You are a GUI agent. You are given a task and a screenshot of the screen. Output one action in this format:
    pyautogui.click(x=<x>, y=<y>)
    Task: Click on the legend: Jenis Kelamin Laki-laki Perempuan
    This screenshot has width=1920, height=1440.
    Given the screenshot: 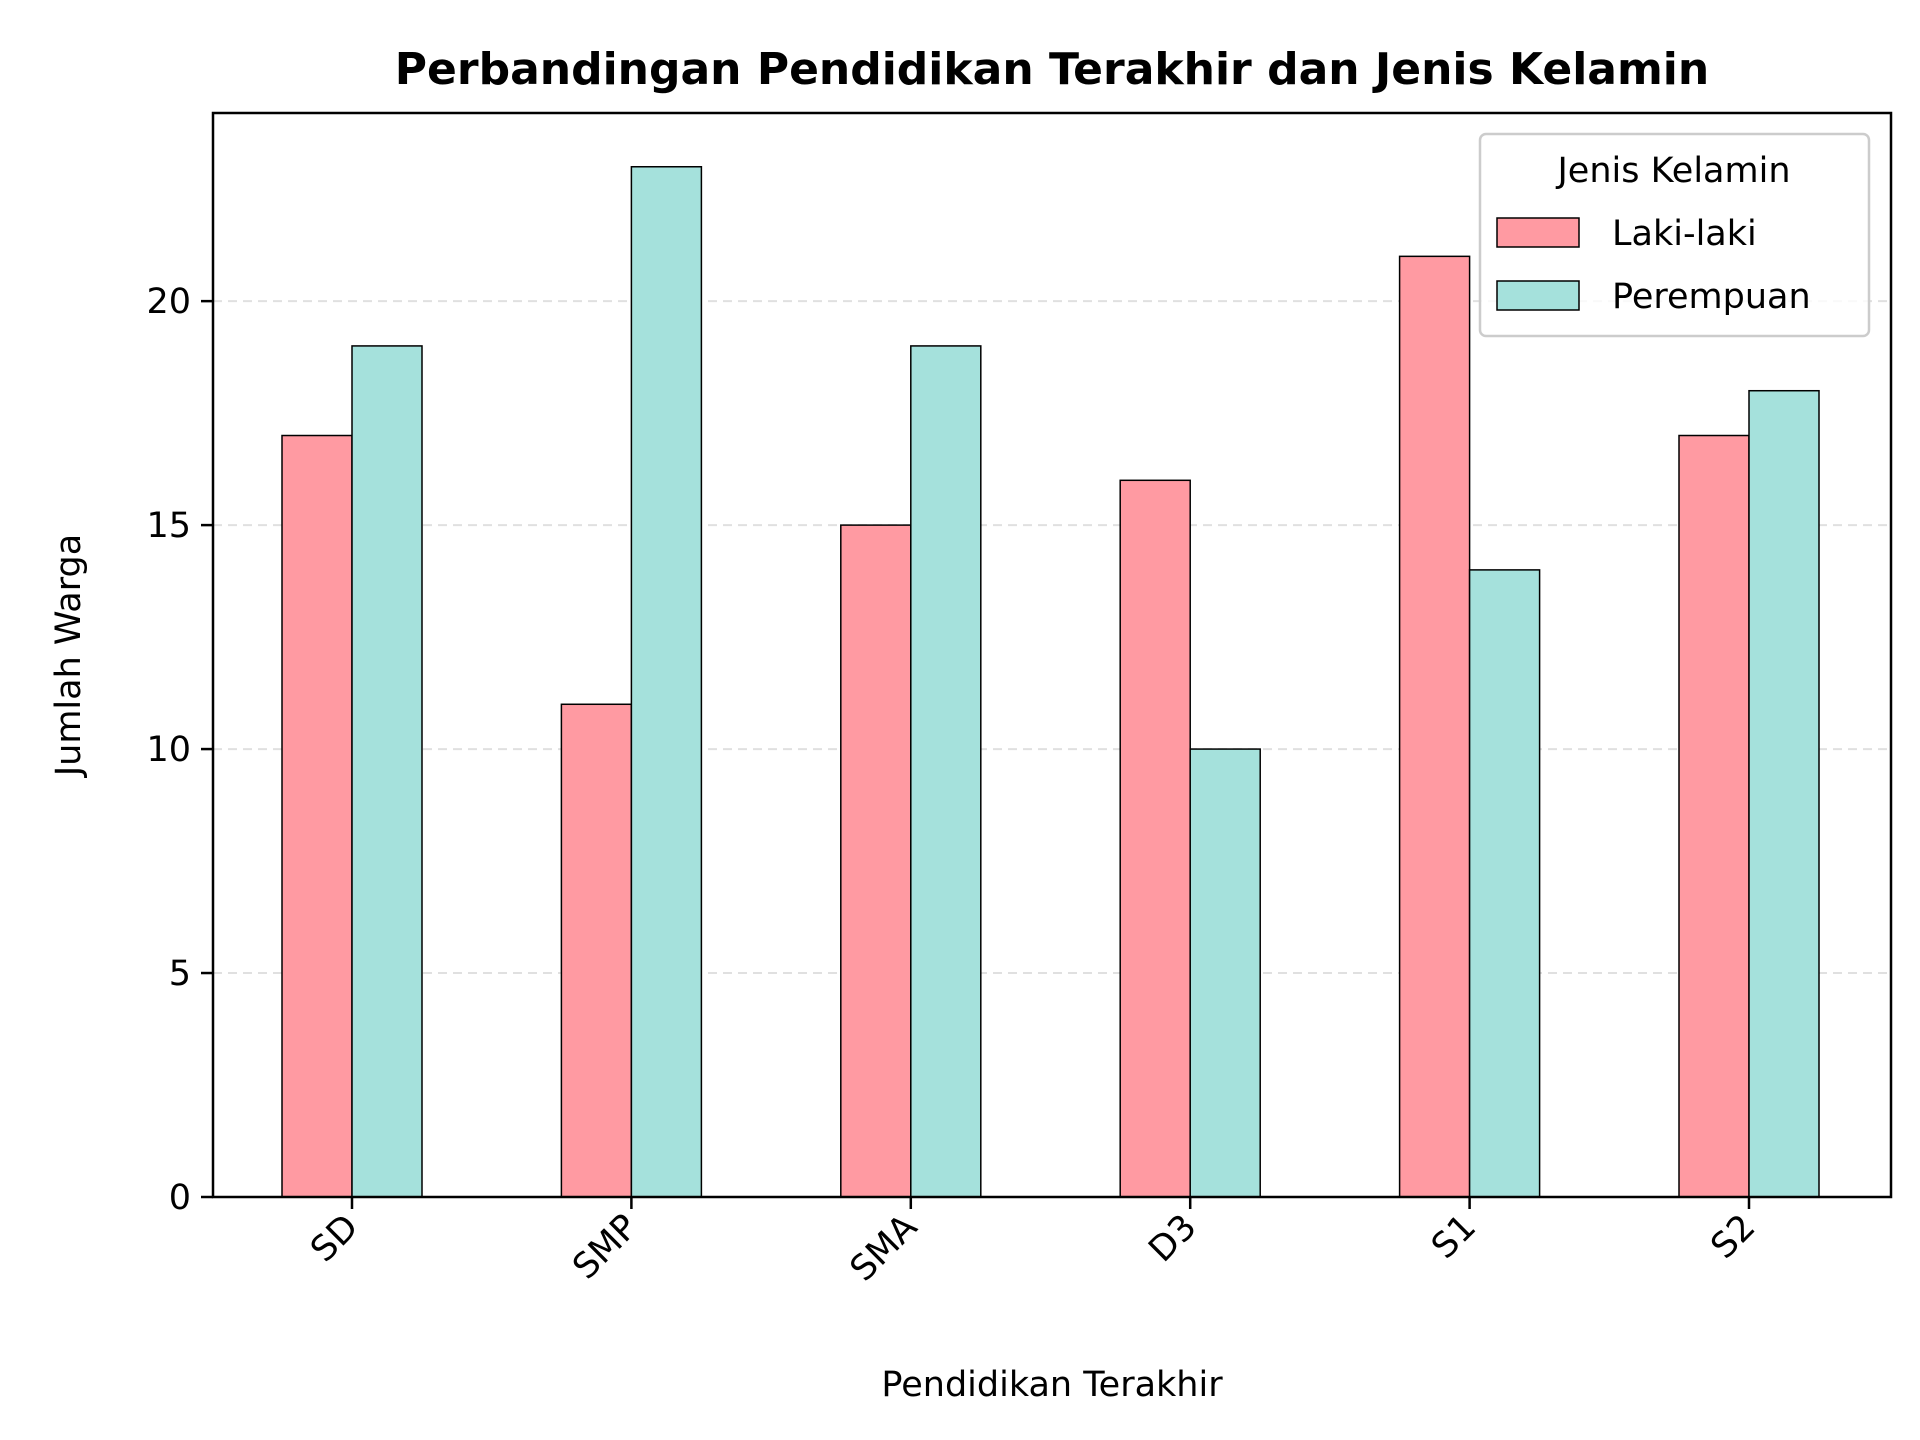 What is the action you would take?
    pyautogui.click(x=1674, y=235)
    